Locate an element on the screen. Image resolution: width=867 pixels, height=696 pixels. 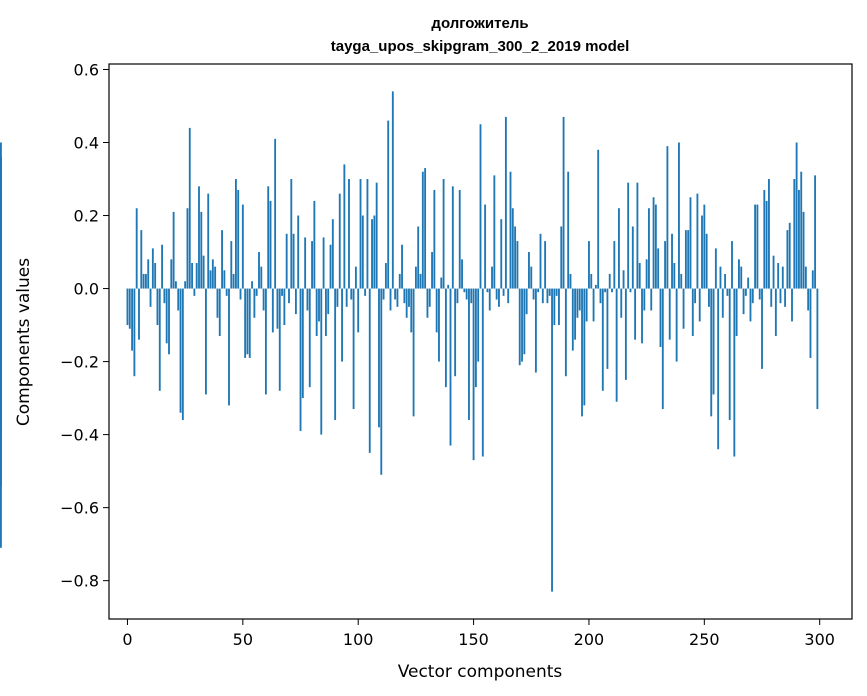
x-axis-ticks: 0 50 100 150 200 250 300 is located at coordinates (478, 634).